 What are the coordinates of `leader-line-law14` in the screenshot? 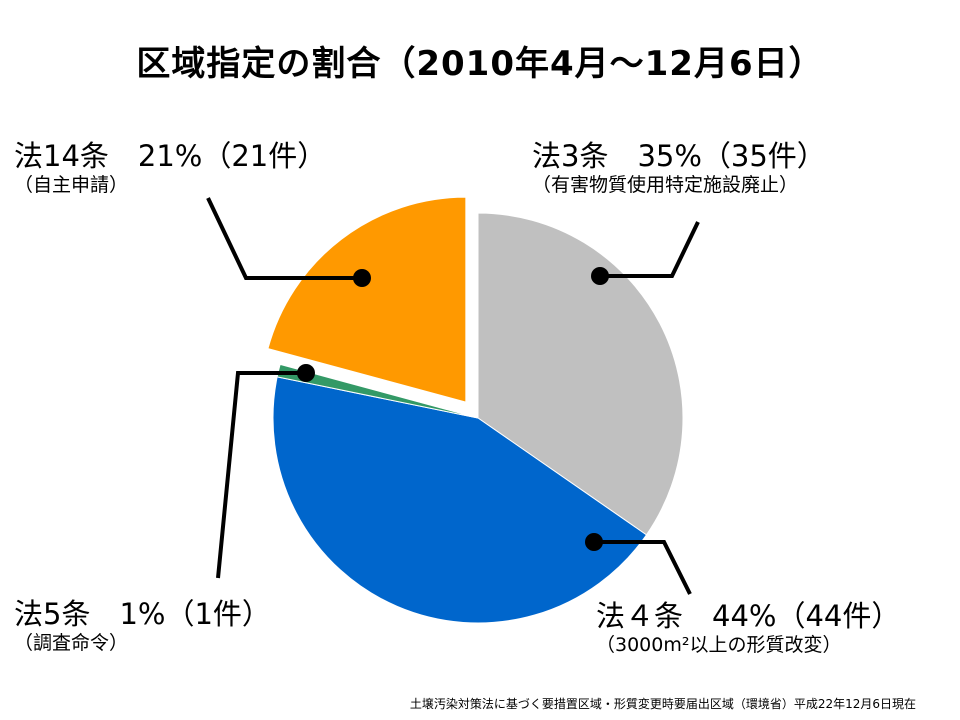 It's located at (284, 238).